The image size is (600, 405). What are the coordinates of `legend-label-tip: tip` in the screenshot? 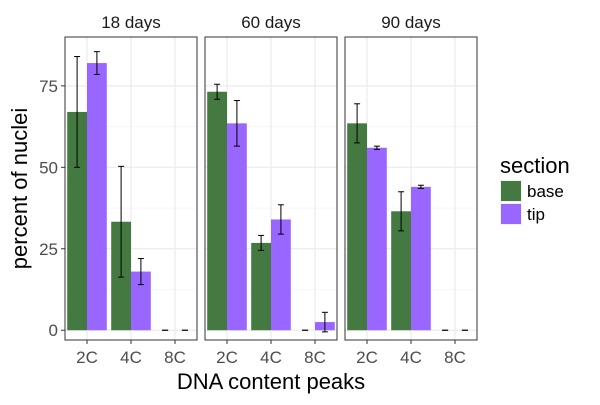 It's located at (536, 214).